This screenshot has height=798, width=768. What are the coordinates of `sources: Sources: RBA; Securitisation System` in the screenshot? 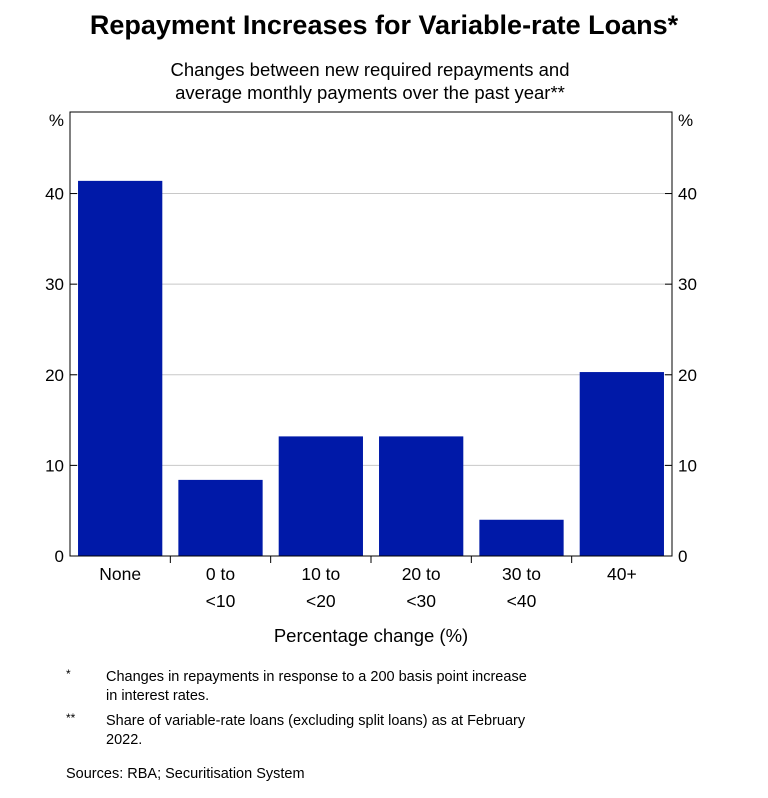 It's located at (185, 774).